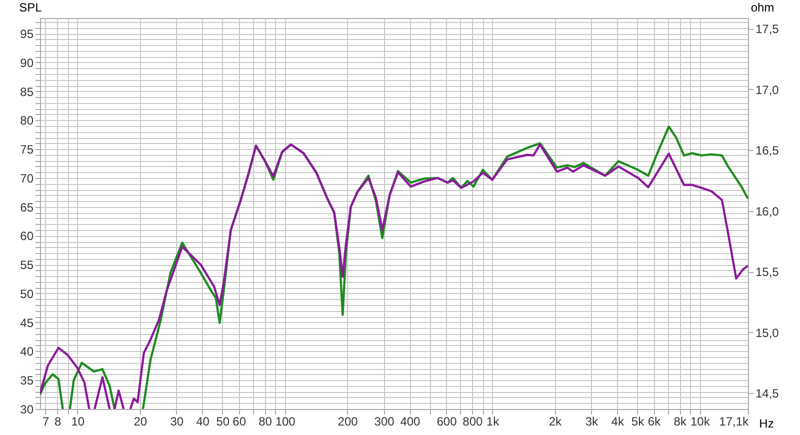  Describe the element at coordinates (655, 421) in the screenshot. I see `x-tick-label: 6k` at that location.